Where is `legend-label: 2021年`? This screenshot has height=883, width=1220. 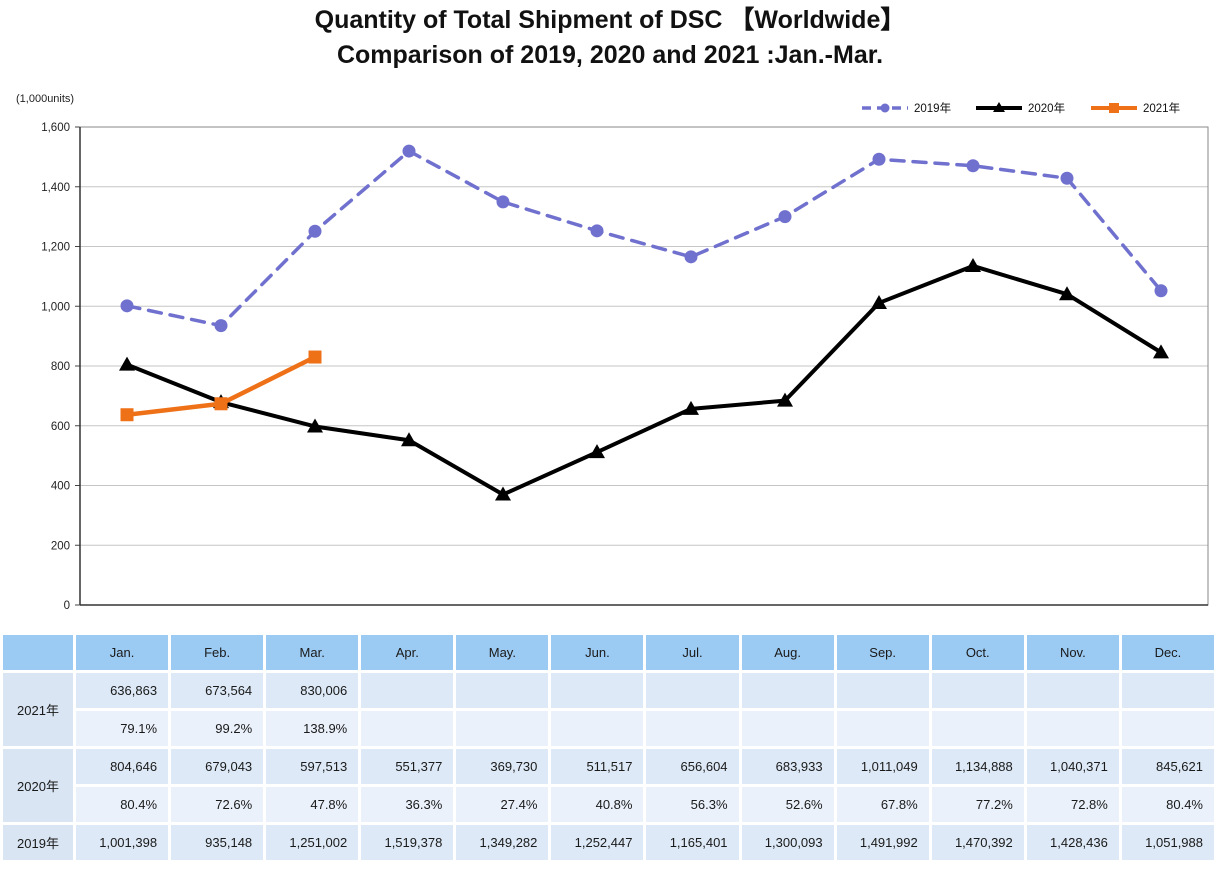 legend-label: 2021年 is located at coordinates (1161, 108).